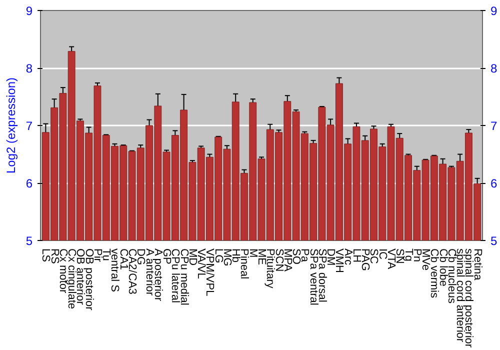  What do you see at coordinates (494, 69) in the screenshot?
I see `y2-tick-label: 8` at bounding box center [494, 69].